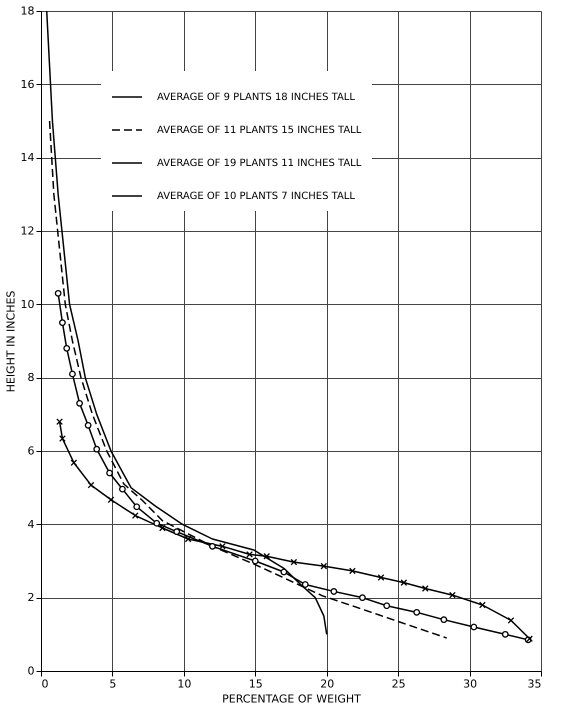 The height and width of the screenshot is (722, 587). Describe the element at coordinates (31, 451) in the screenshot. I see `y-tick-label: 6` at that location.